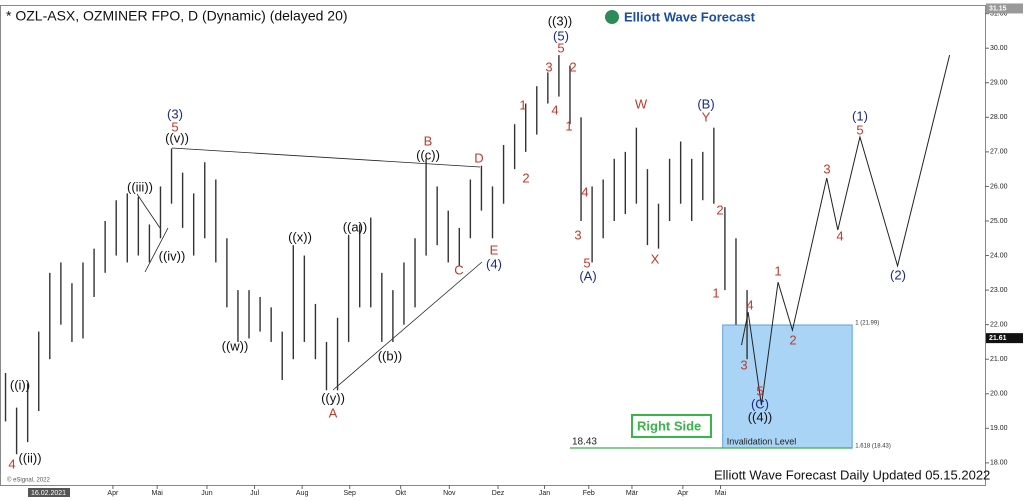 This screenshot has width=1024, height=501. I want to click on wave-label: X, so click(655, 258).